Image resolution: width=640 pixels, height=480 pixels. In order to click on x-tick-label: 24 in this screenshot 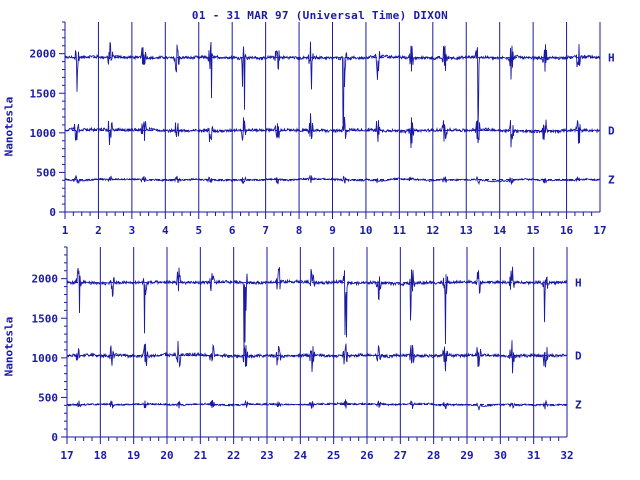, I will do `click(301, 455)`.